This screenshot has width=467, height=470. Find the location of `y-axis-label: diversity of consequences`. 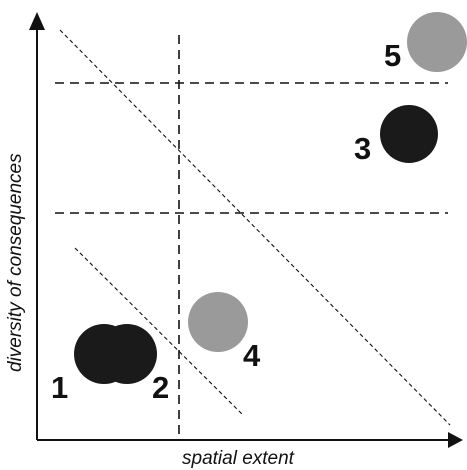

y-axis-label: diversity of consequences is located at coordinates (15, 262).